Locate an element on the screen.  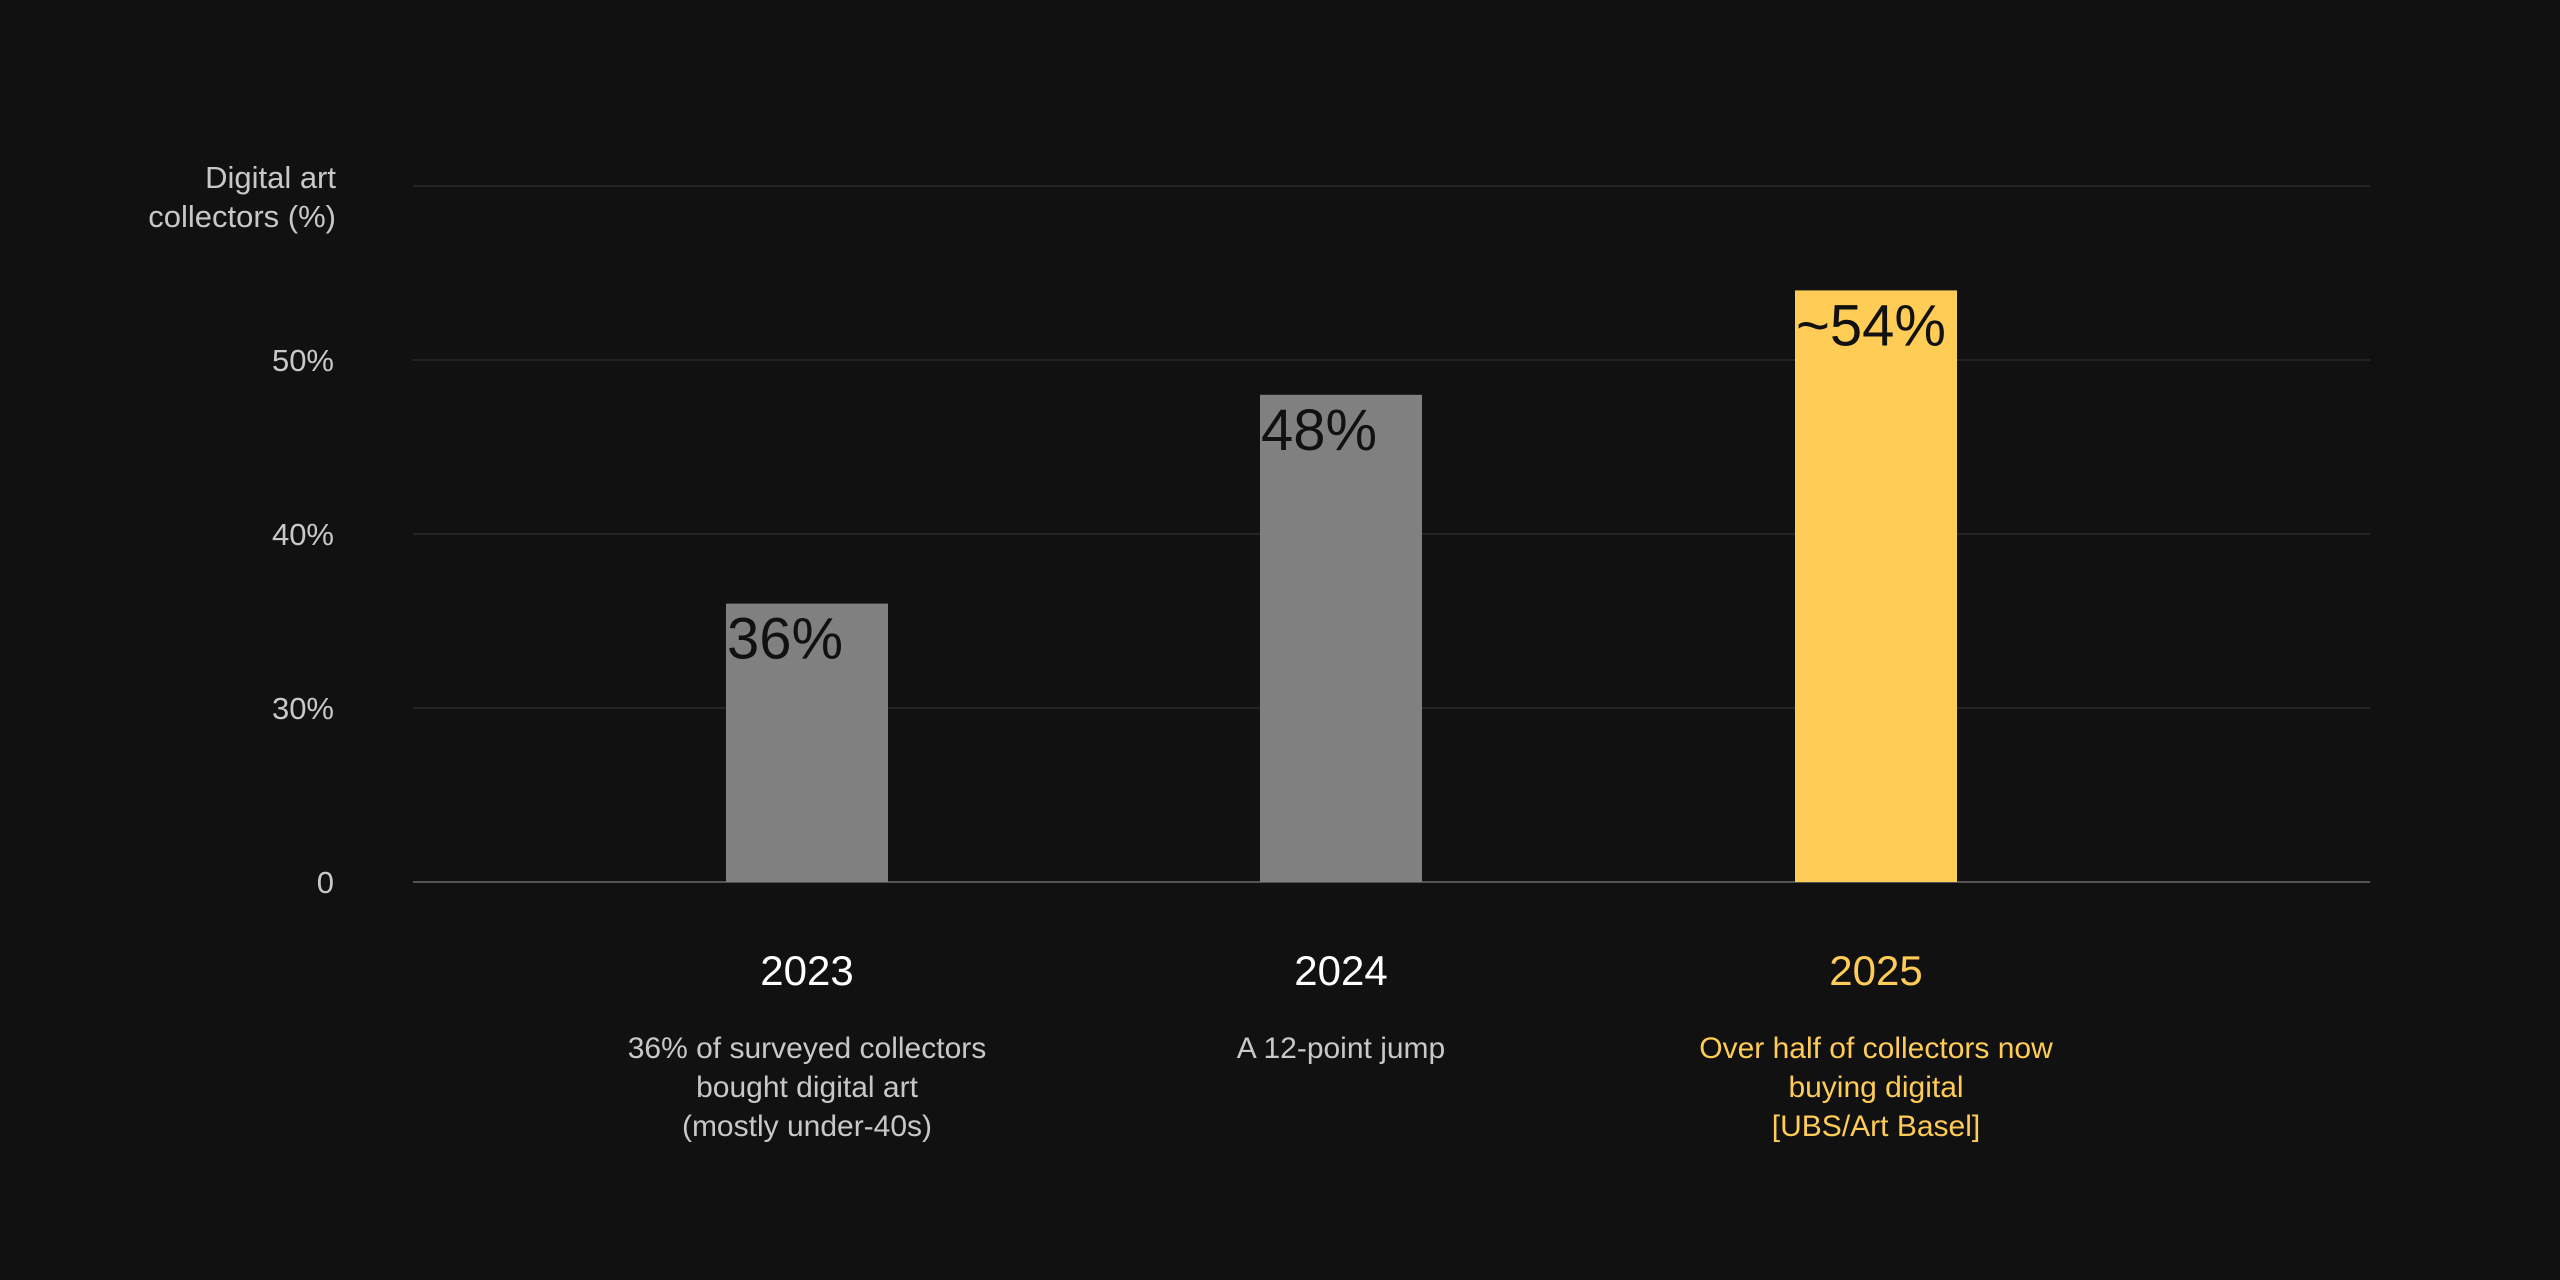
y-axis-ticks: 0 30% 40% 50% is located at coordinates (303, 621).